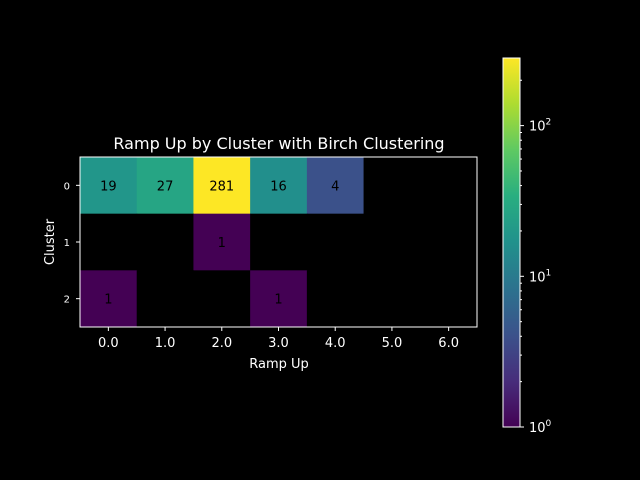 The width and height of the screenshot is (640, 480). I want to click on x-tick-label: 0.0, so click(108, 343).